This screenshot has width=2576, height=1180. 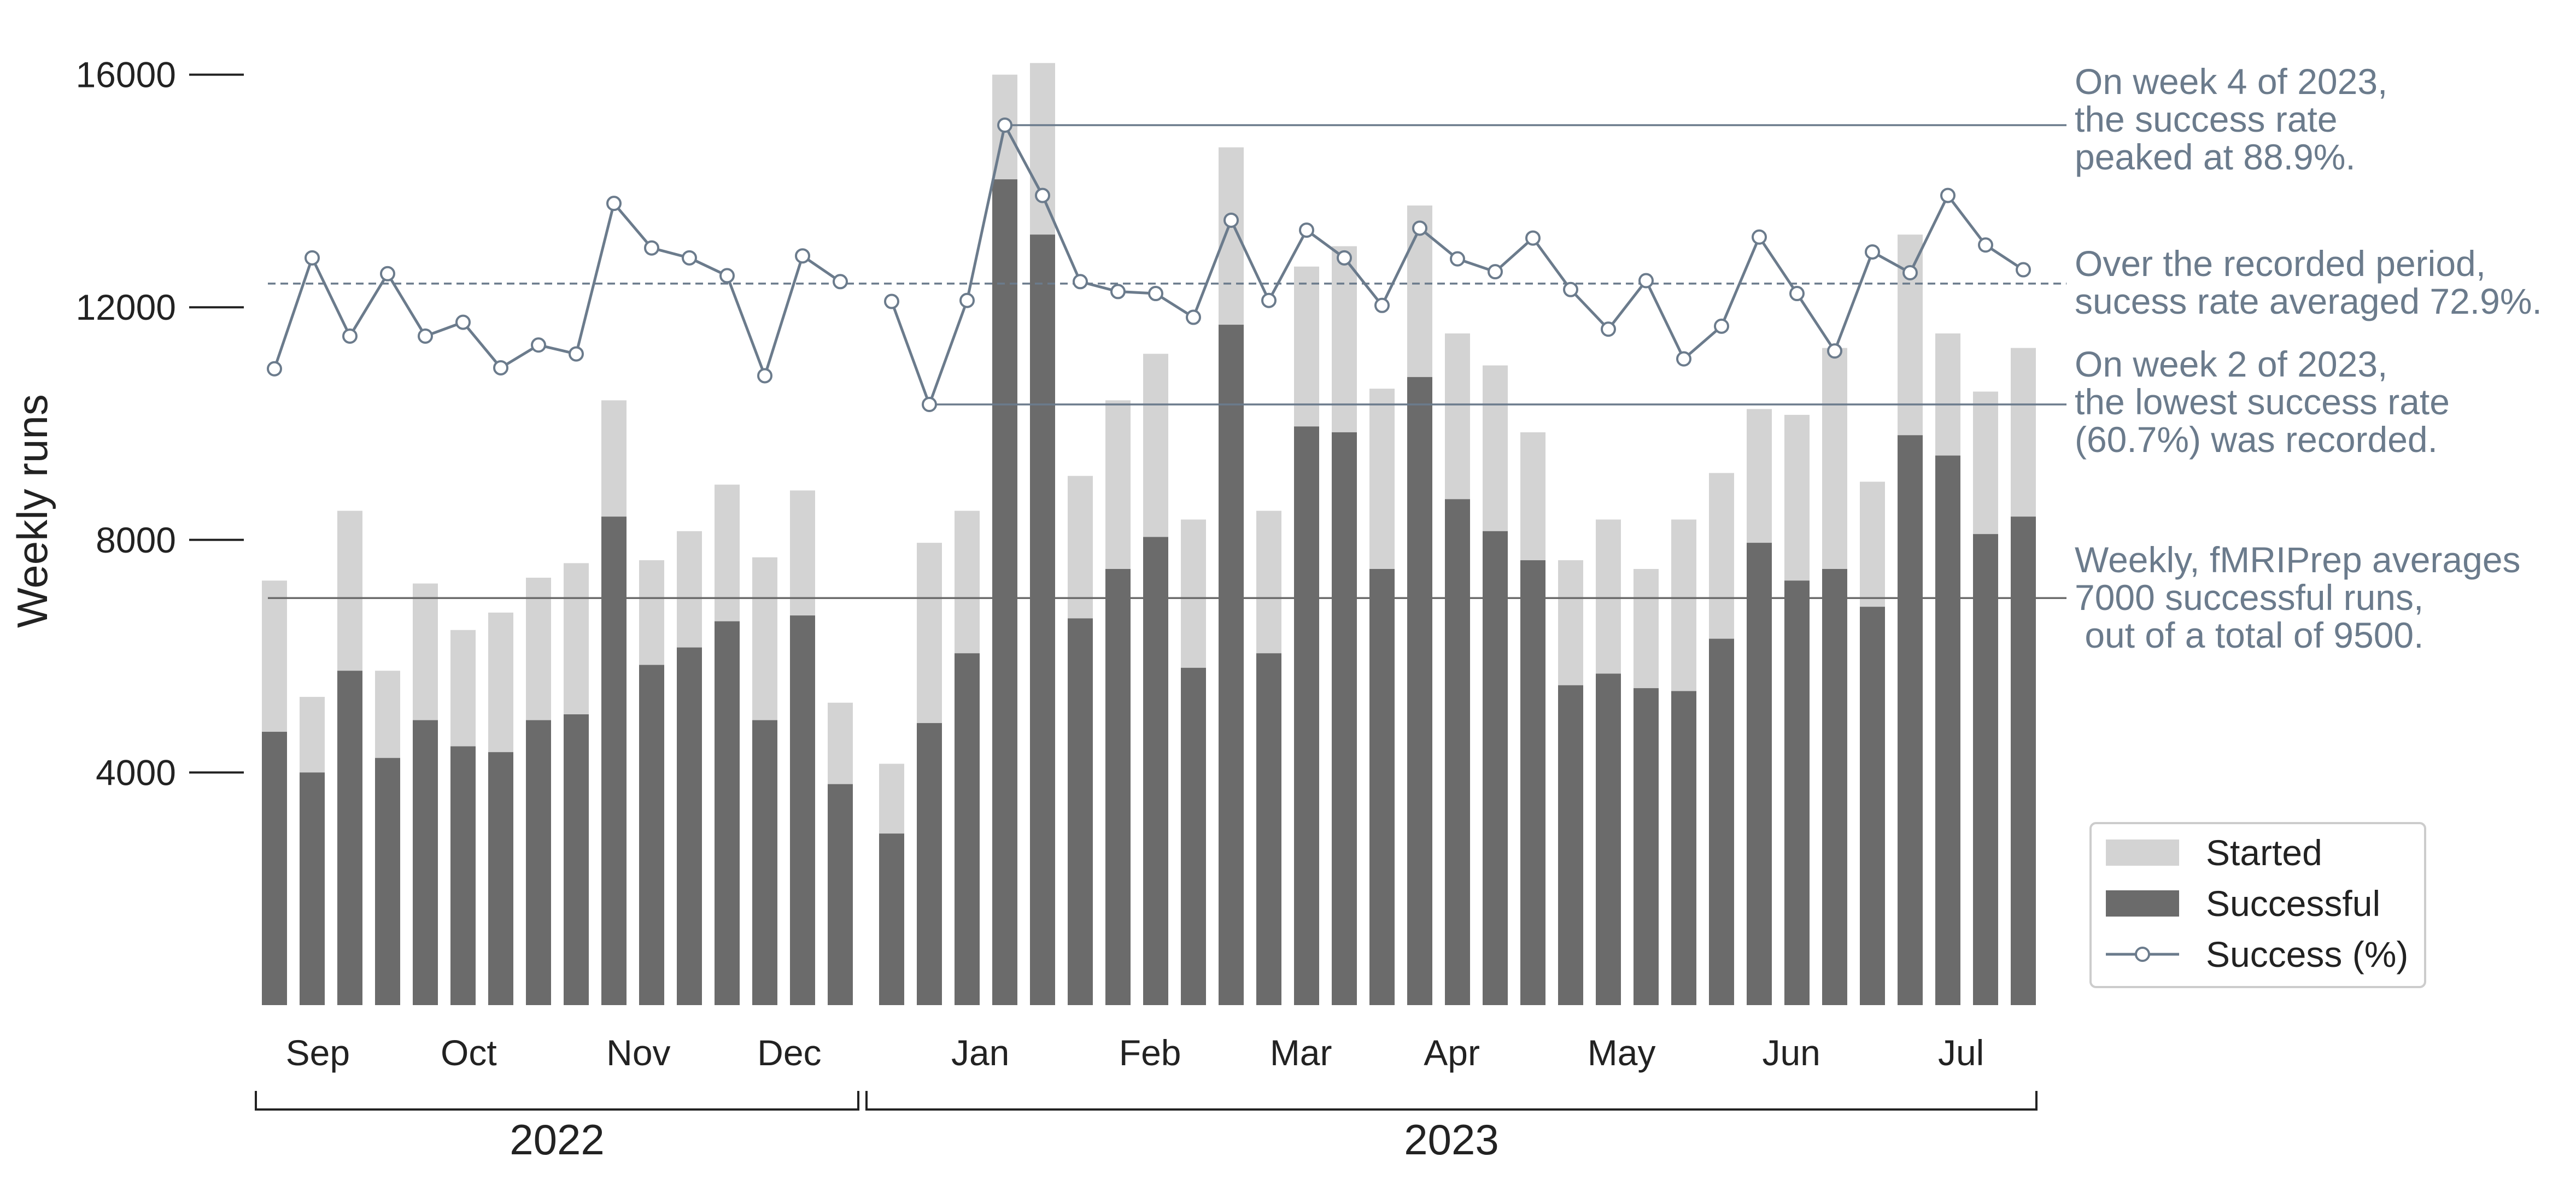 I want to click on month-label: Jul, so click(x=1961, y=1052).